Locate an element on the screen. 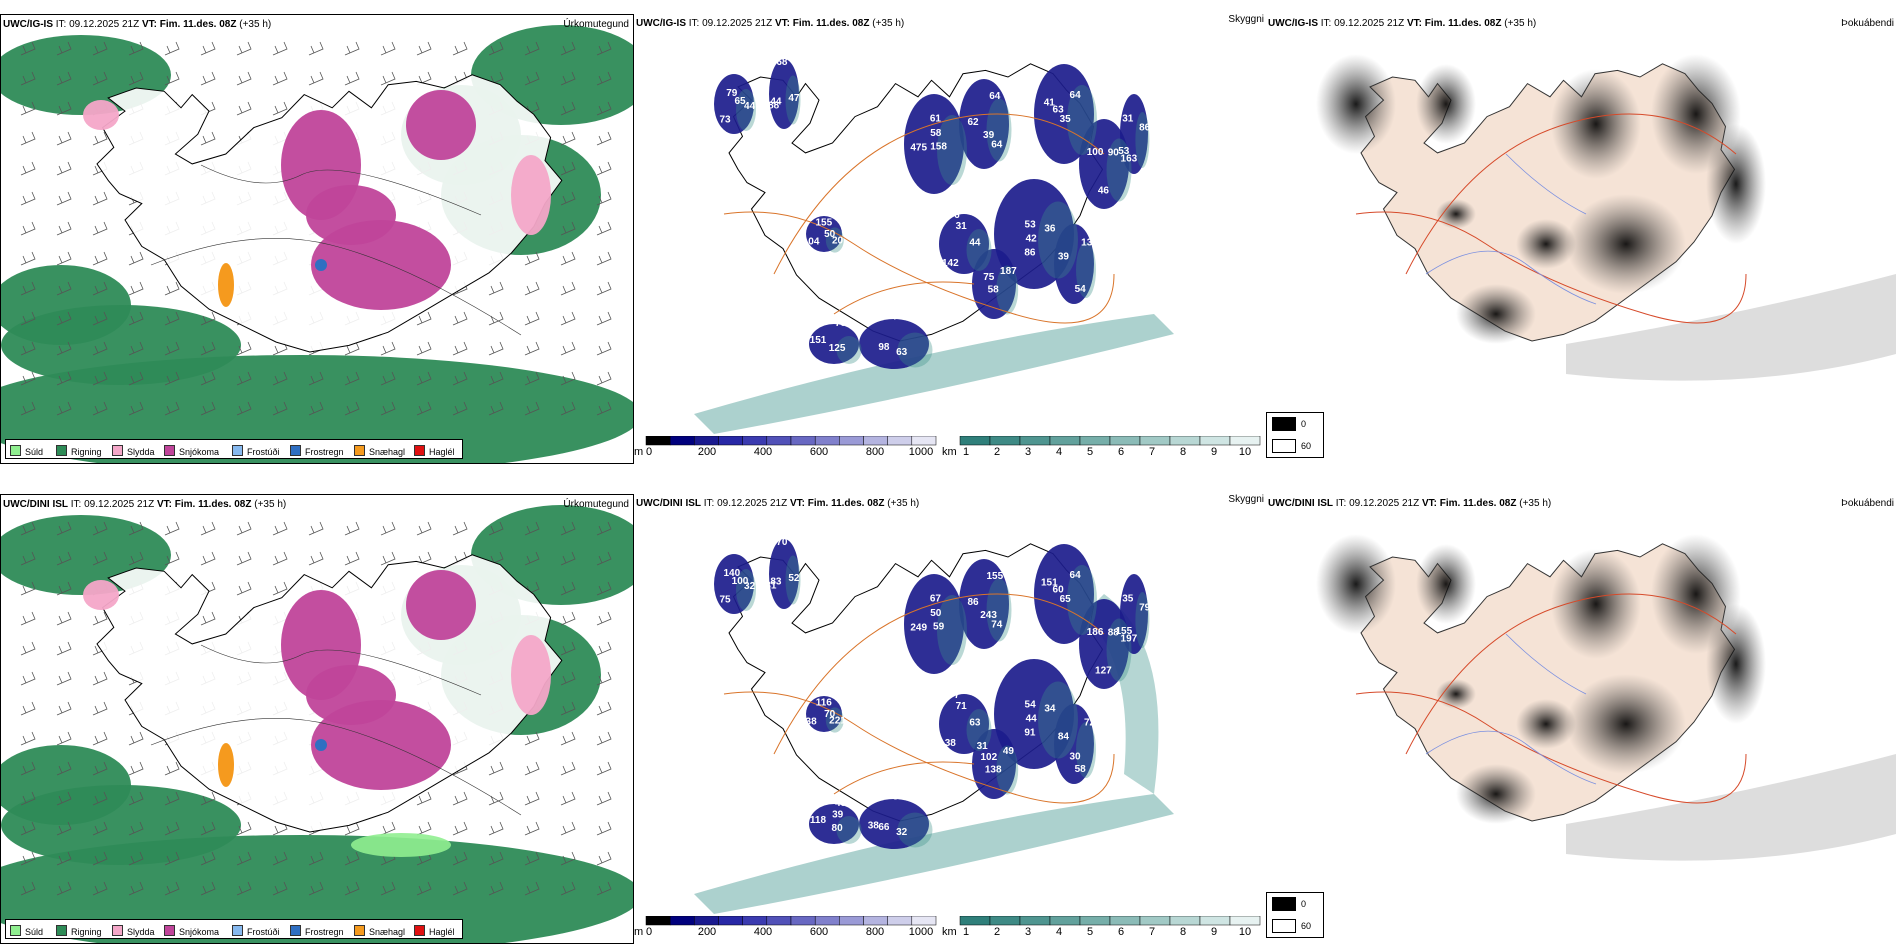 The width and height of the screenshot is (1900, 950). cloud-base-value: 47 is located at coordinates (794, 98).